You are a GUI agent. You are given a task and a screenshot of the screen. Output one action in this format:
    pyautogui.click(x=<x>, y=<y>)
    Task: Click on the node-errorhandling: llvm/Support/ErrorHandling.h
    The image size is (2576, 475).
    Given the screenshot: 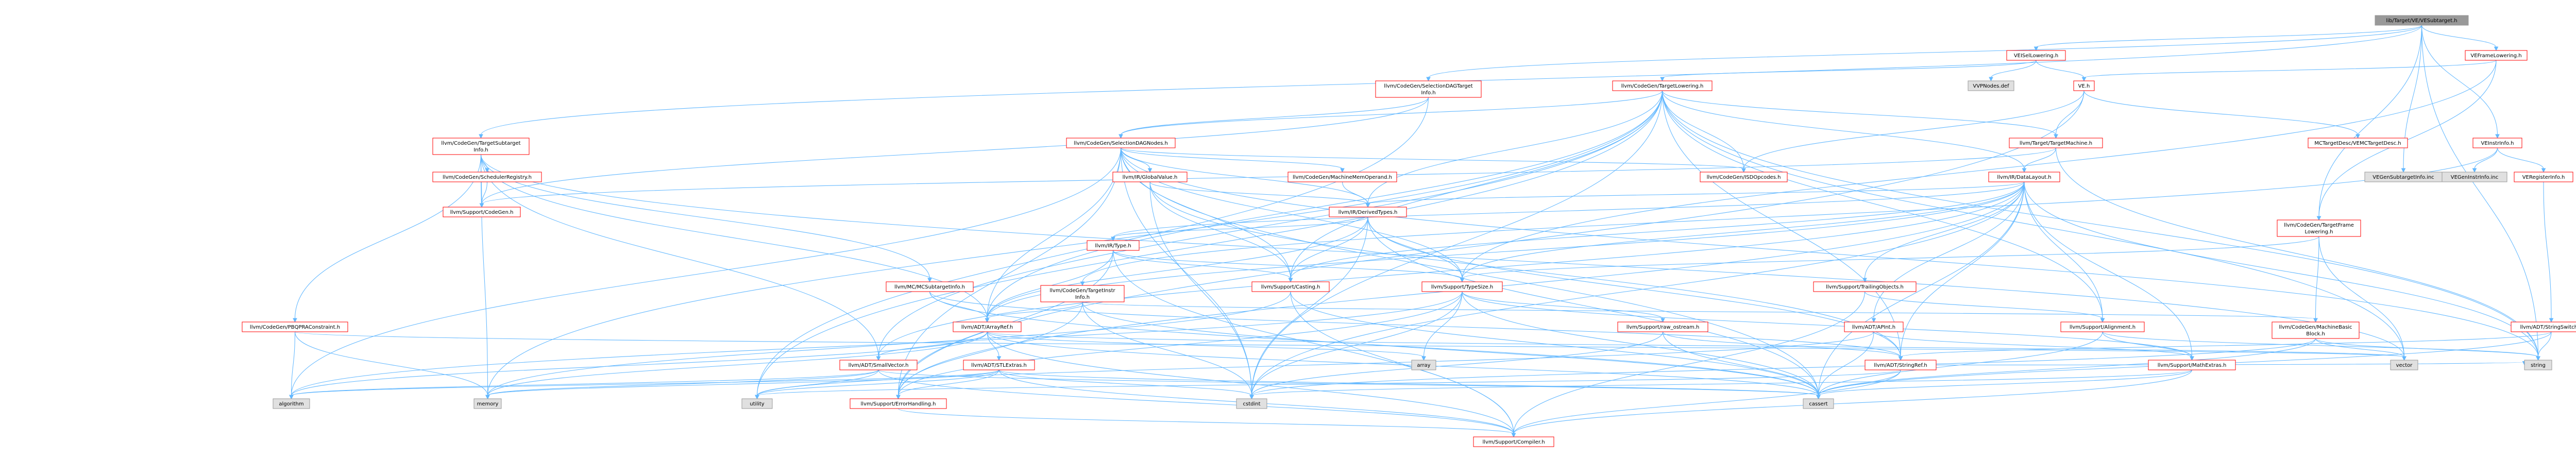 What is the action you would take?
    pyautogui.click(x=898, y=403)
    